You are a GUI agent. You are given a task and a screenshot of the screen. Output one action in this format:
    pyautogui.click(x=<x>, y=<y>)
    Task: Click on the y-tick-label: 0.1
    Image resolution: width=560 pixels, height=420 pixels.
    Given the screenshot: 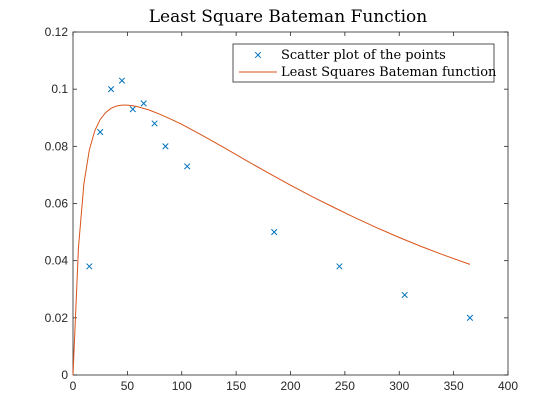 What is the action you would take?
    pyautogui.click(x=59, y=89)
    